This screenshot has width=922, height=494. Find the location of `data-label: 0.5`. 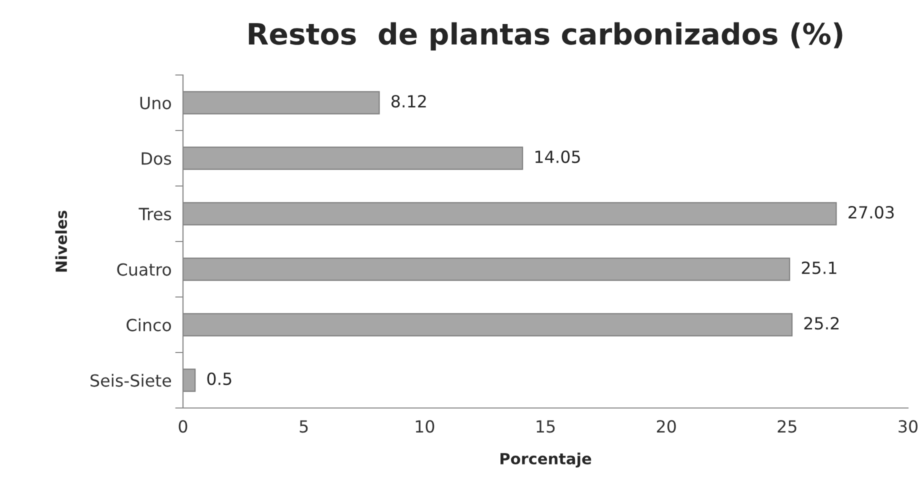

data-label: 0.5 is located at coordinates (219, 379).